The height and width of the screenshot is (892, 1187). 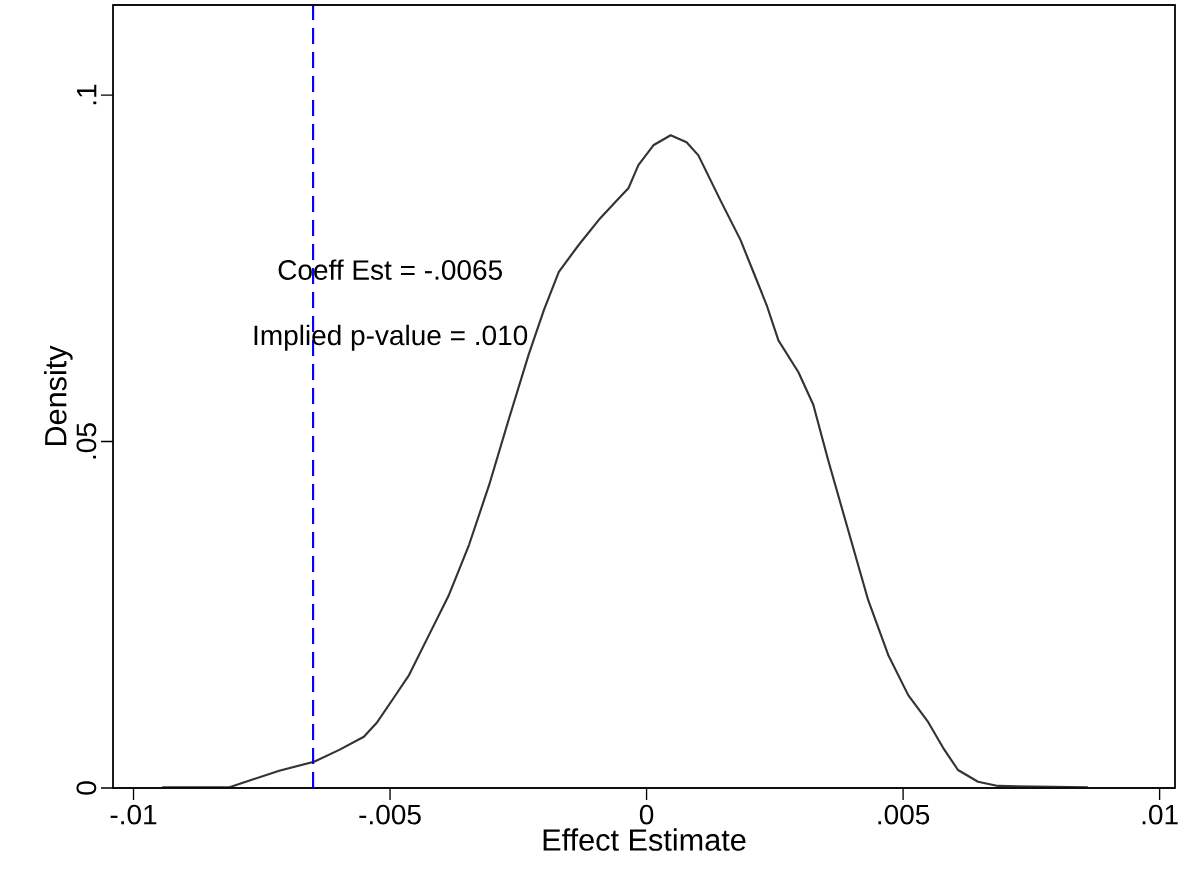 What do you see at coordinates (1160, 814) in the screenshot?
I see `x-tick-label: .01` at bounding box center [1160, 814].